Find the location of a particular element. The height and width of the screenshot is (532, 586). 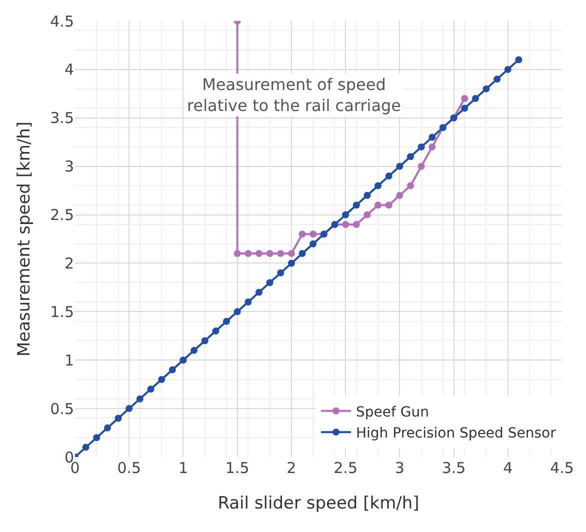

y-tick-label: 0.5 is located at coordinates (62, 409).